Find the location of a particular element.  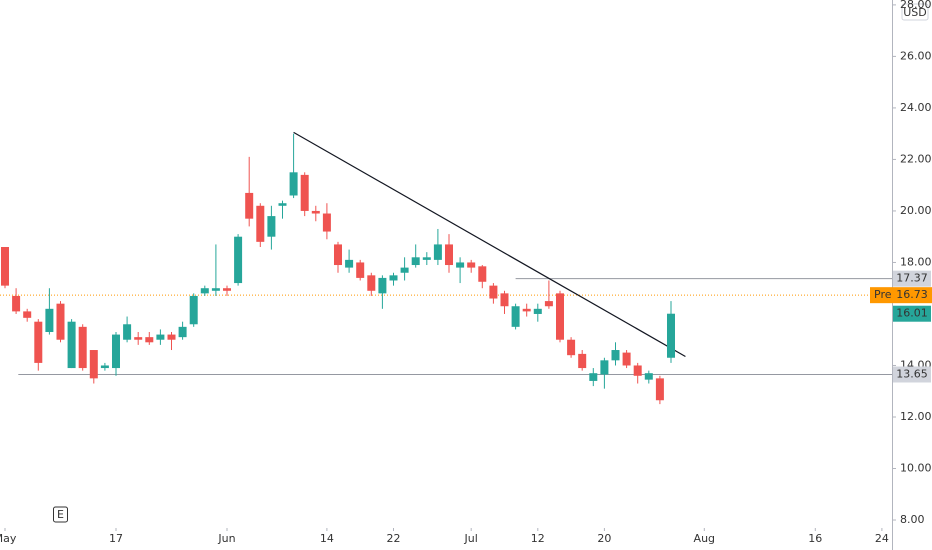

level-tag: 13.65 is located at coordinates (912, 373).